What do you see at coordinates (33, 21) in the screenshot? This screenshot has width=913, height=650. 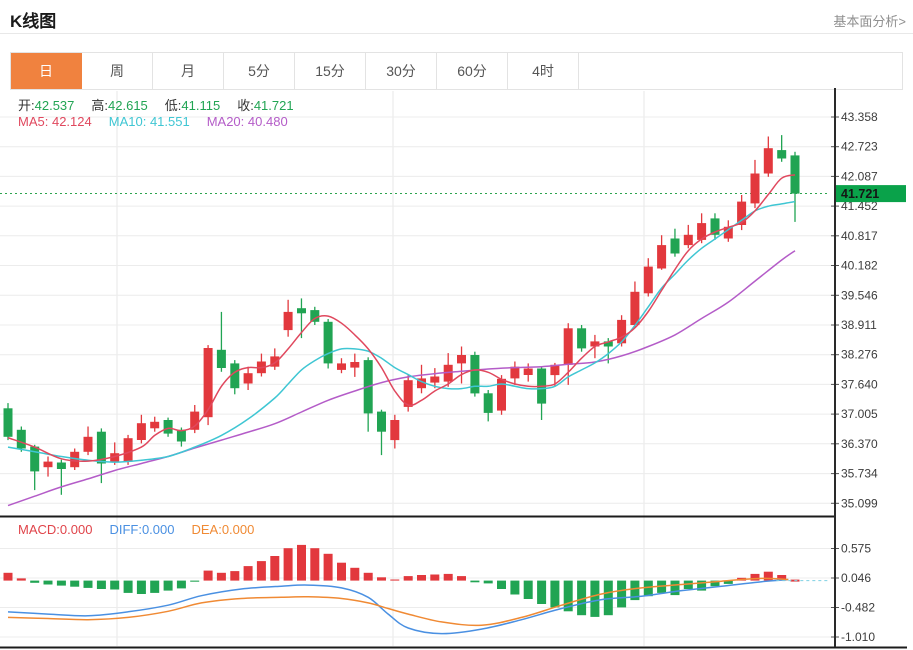 I see `page-title: K线图` at bounding box center [33, 21].